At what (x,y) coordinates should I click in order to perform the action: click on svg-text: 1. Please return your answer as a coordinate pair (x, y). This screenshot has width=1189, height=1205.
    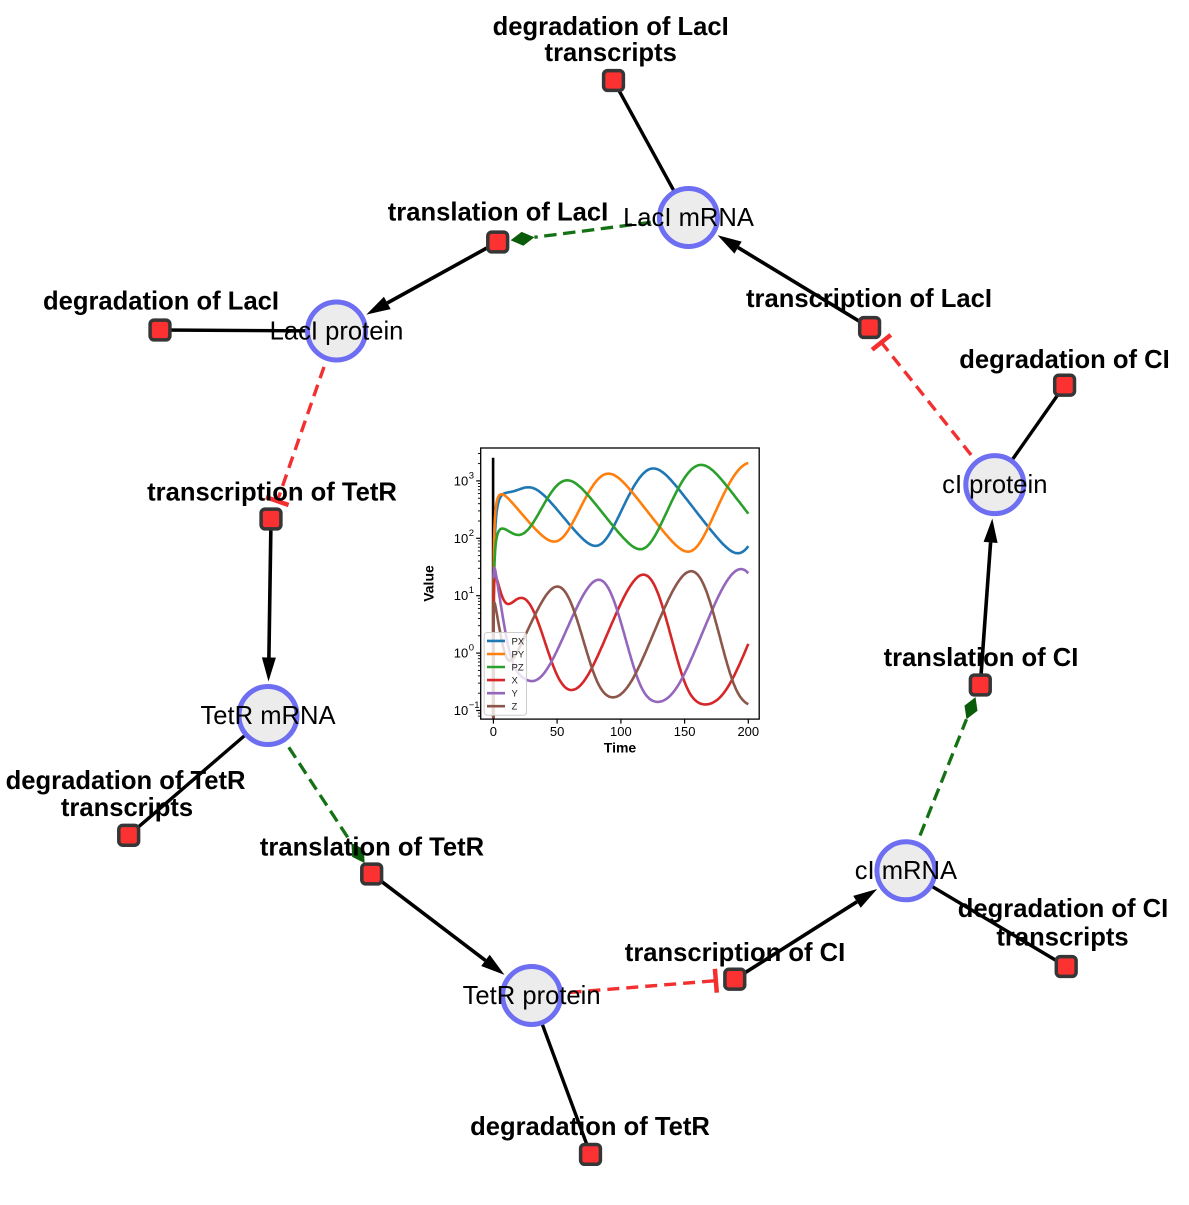
    Looking at the image, I should click on (471, 590).